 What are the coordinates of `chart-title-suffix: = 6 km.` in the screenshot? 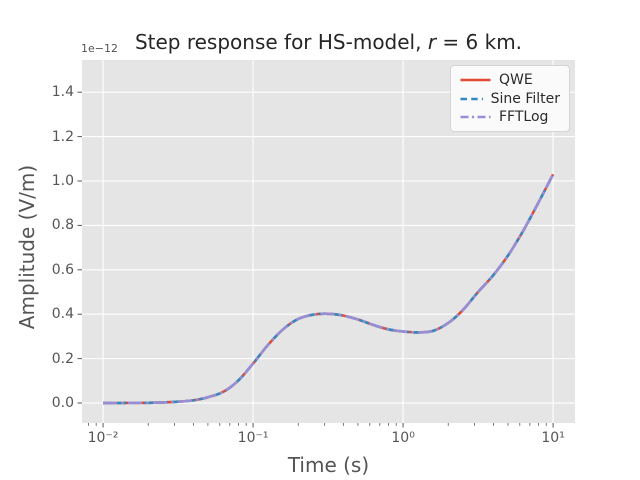 It's located at (479, 42).